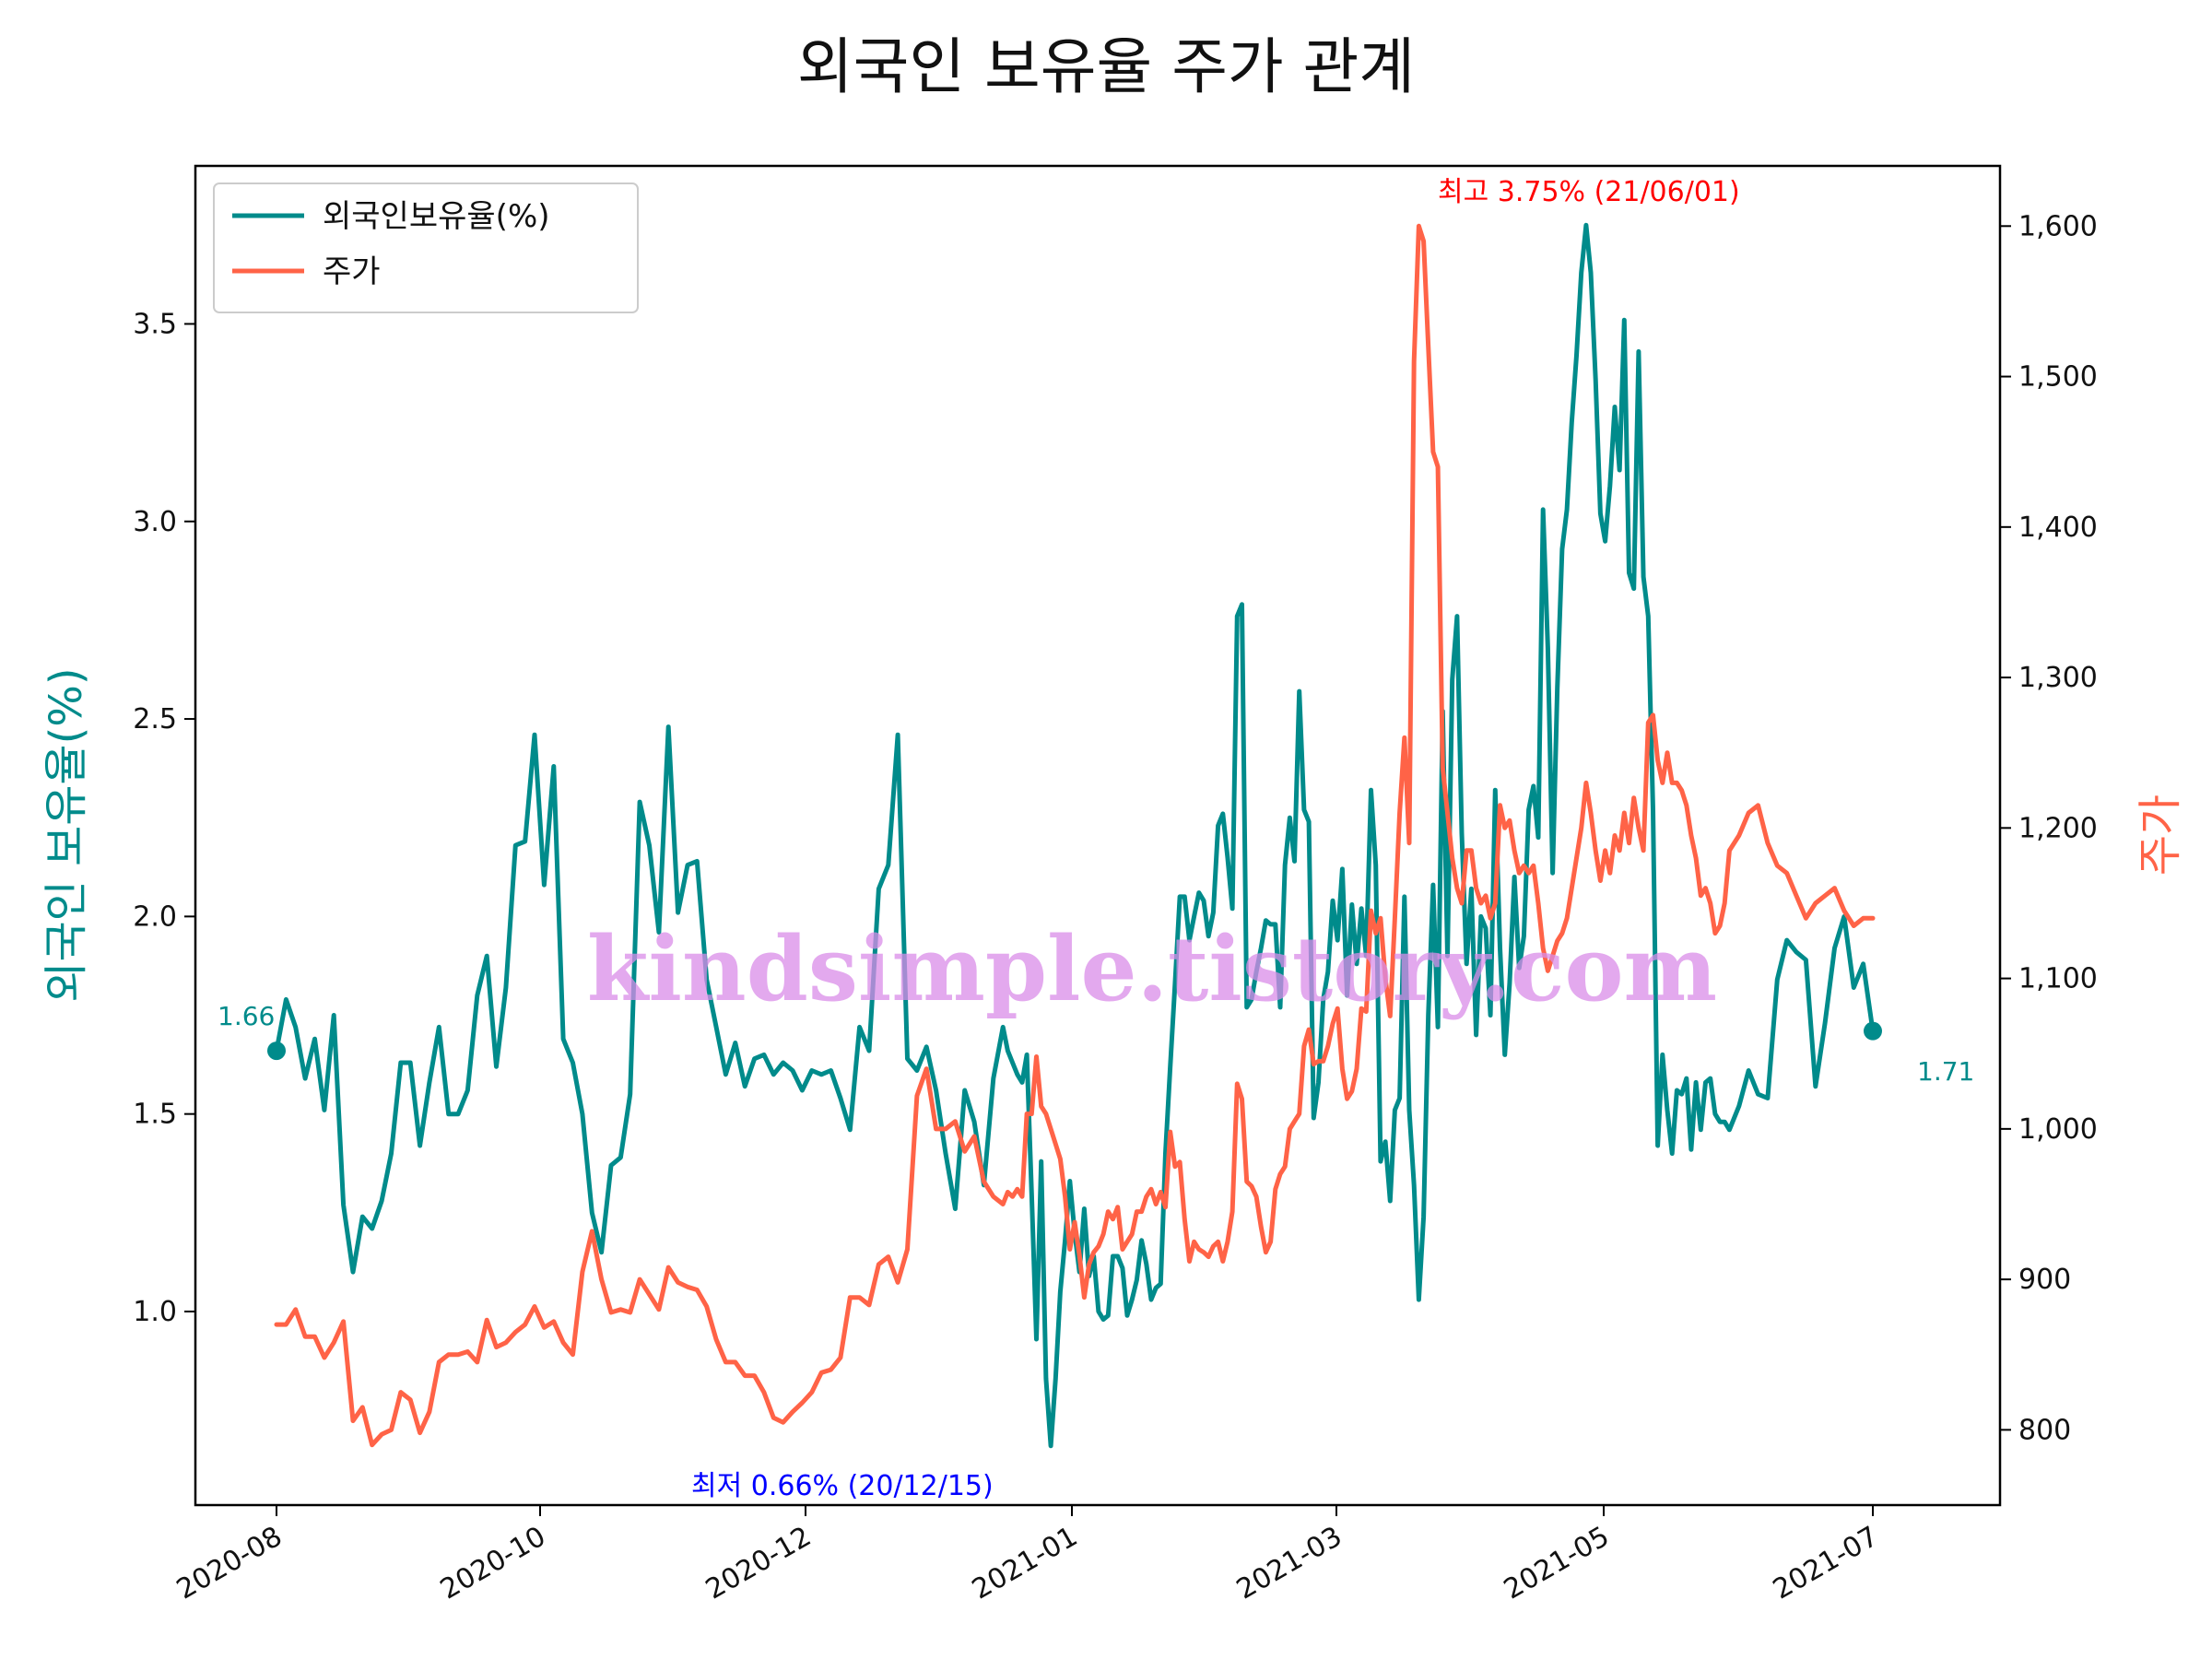  What do you see at coordinates (842, 1486) in the screenshot?
I see `min-annotation: 최저 0.66% (20/12/15)` at bounding box center [842, 1486].